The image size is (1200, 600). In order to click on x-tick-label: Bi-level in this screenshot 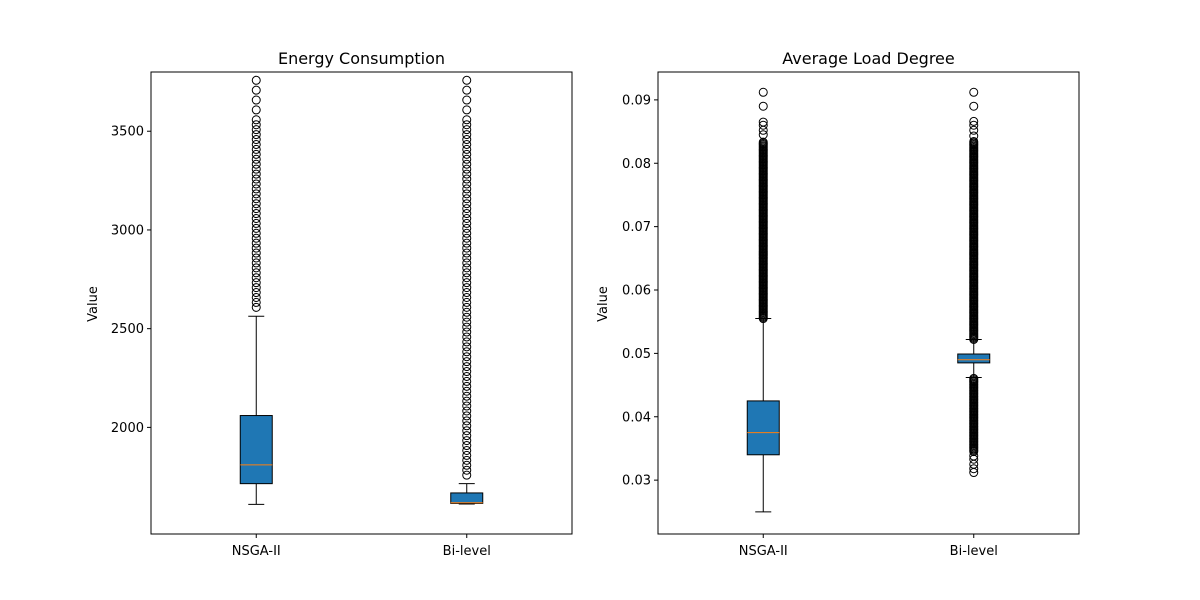, I will do `click(974, 551)`.